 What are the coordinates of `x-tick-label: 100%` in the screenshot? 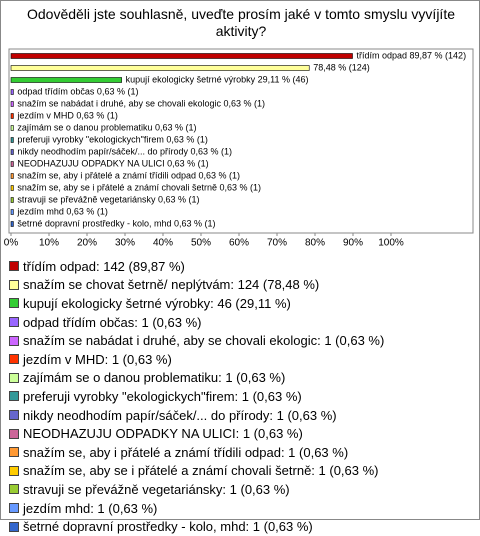 It's located at (391, 243).